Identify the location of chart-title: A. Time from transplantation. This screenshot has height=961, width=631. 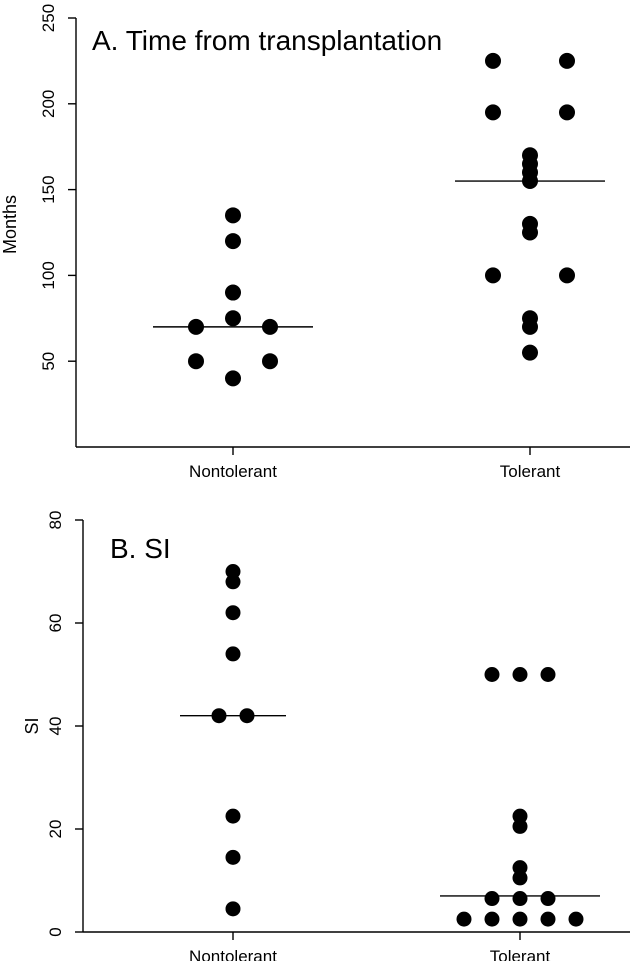
(267, 40).